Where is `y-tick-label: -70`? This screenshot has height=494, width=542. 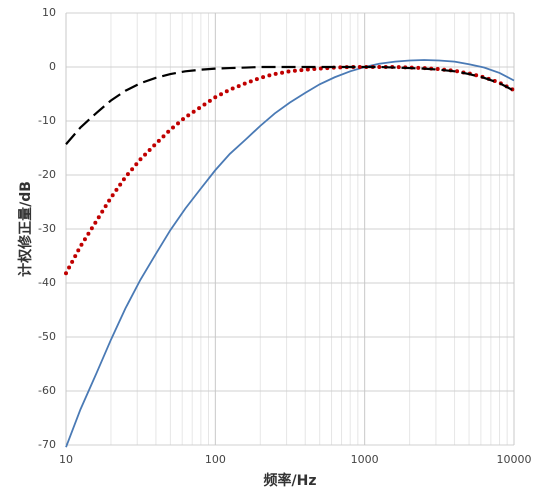 y-tick-label: -70 is located at coordinates (47, 444).